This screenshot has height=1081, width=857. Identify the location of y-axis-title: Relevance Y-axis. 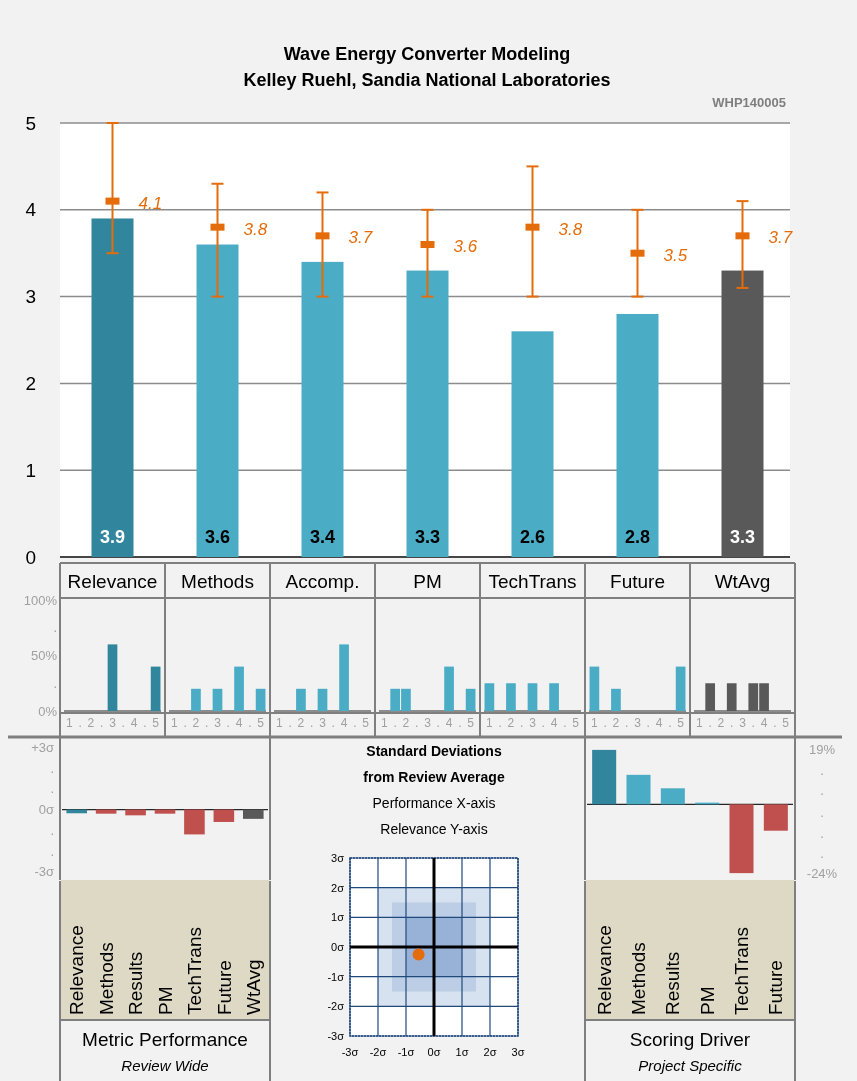
(434, 829).